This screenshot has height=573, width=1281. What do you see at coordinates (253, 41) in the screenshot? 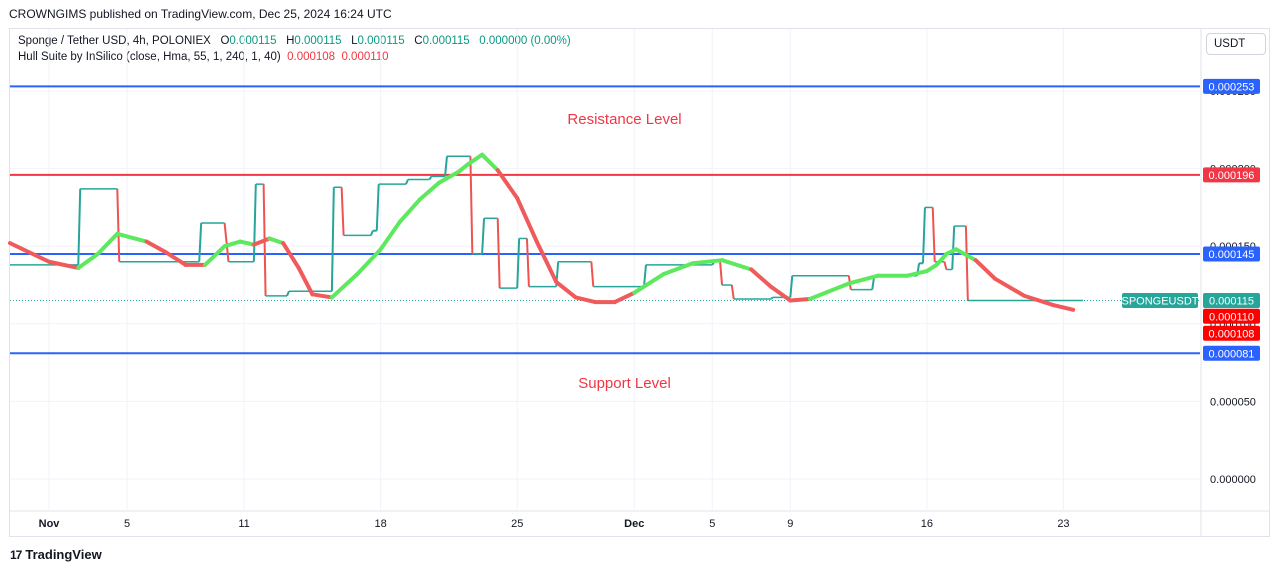
I see `open-value: 0.000115` at bounding box center [253, 41].